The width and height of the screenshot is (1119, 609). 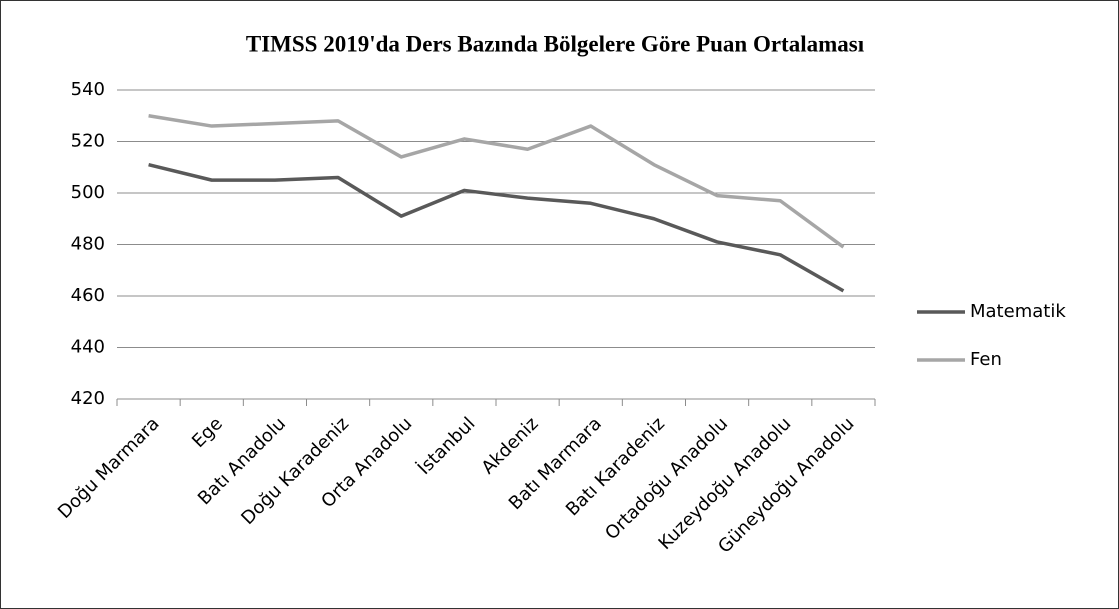 What do you see at coordinates (88, 398) in the screenshot?
I see `y-tick-label: 420` at bounding box center [88, 398].